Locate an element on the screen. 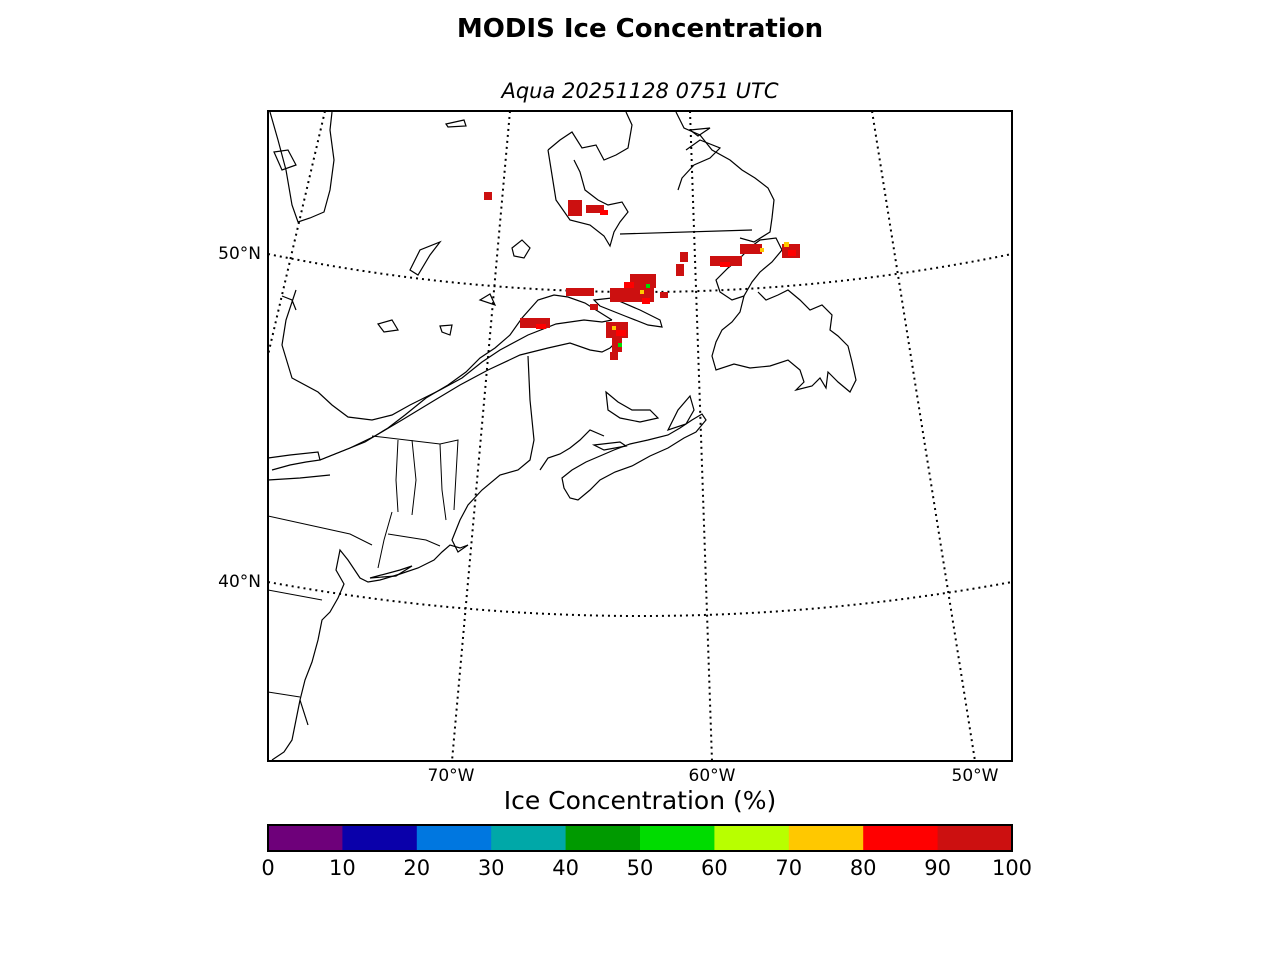 The image size is (1280, 960). lon-label: 60°W is located at coordinates (712, 776).